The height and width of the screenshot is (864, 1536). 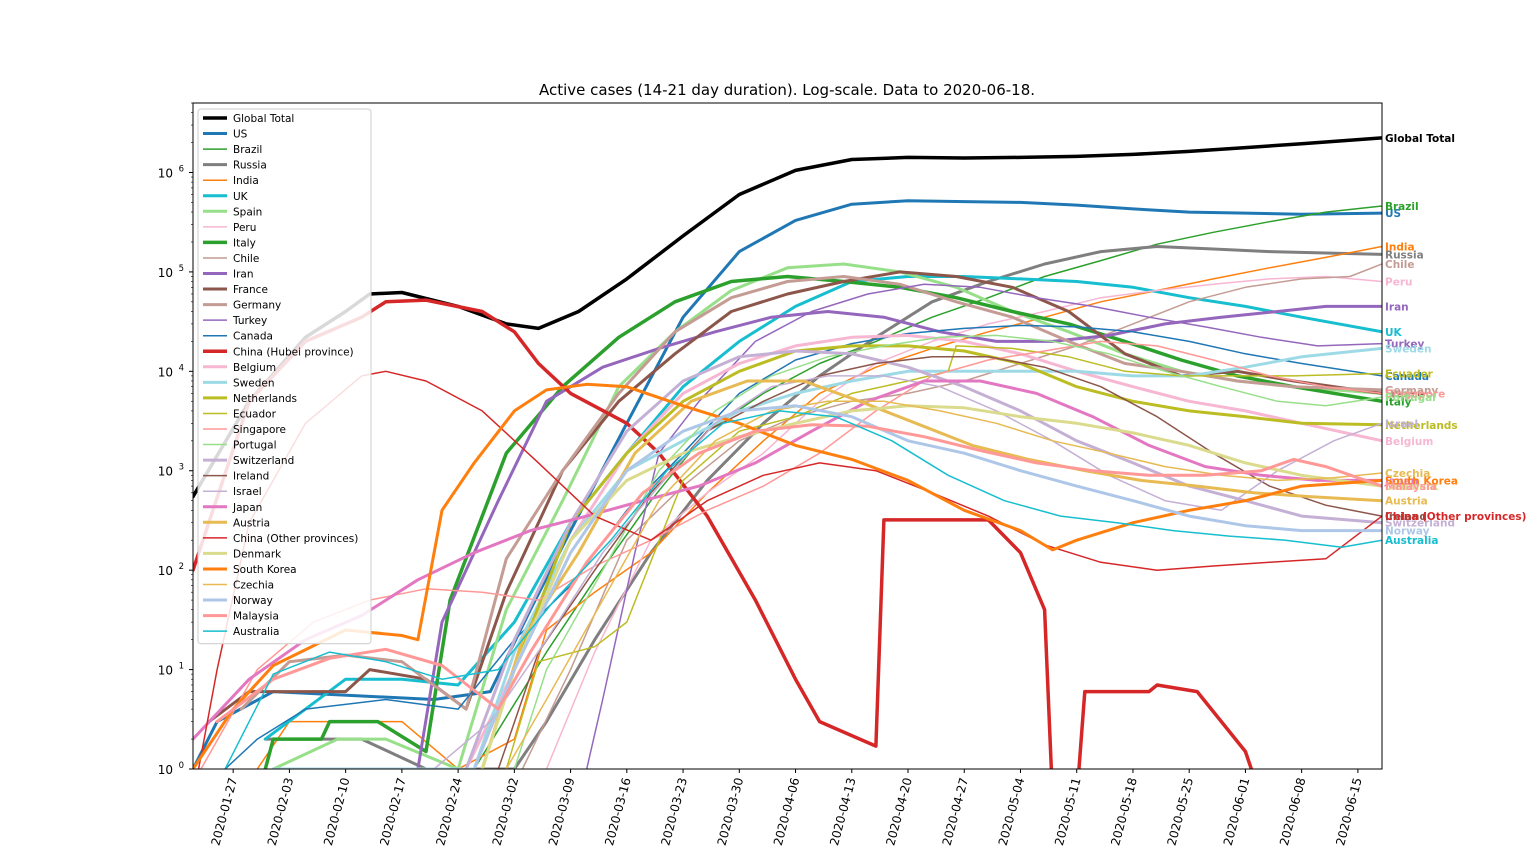 I want to click on series-end-label: Ecuador, so click(x=1409, y=375).